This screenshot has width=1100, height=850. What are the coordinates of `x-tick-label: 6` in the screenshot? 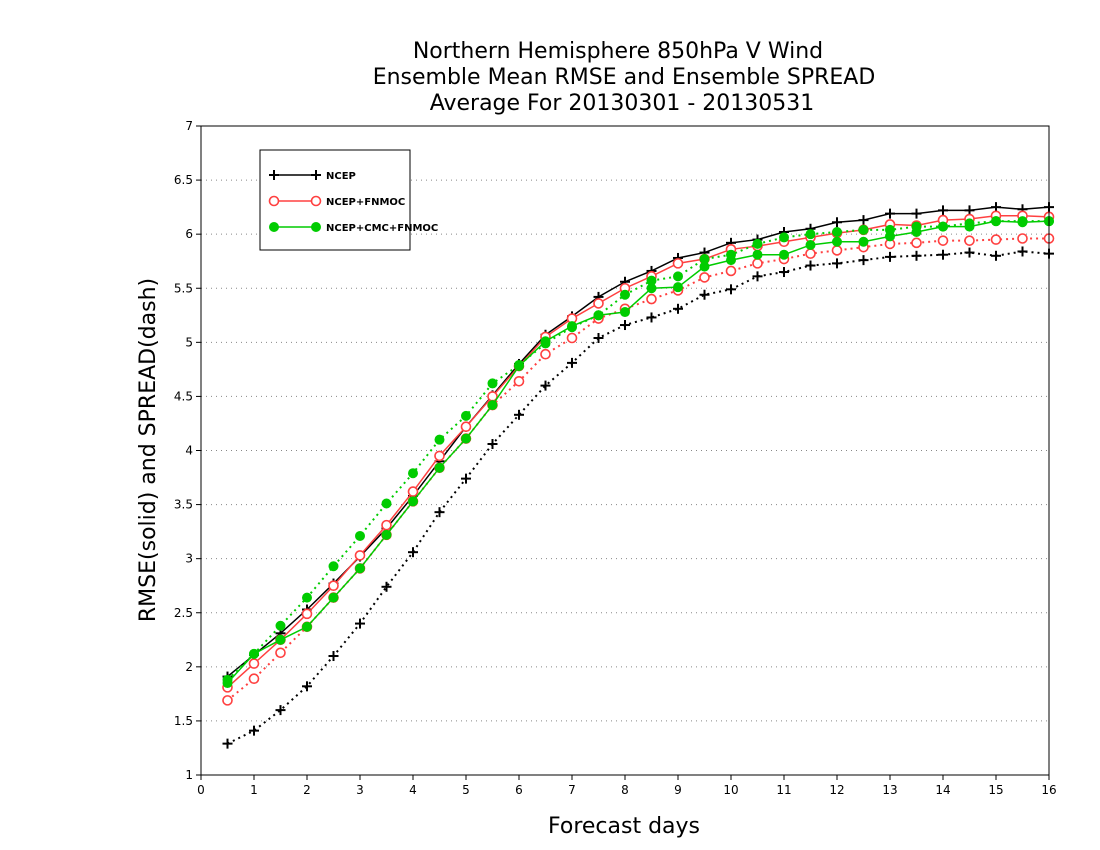 It's located at (519, 790).